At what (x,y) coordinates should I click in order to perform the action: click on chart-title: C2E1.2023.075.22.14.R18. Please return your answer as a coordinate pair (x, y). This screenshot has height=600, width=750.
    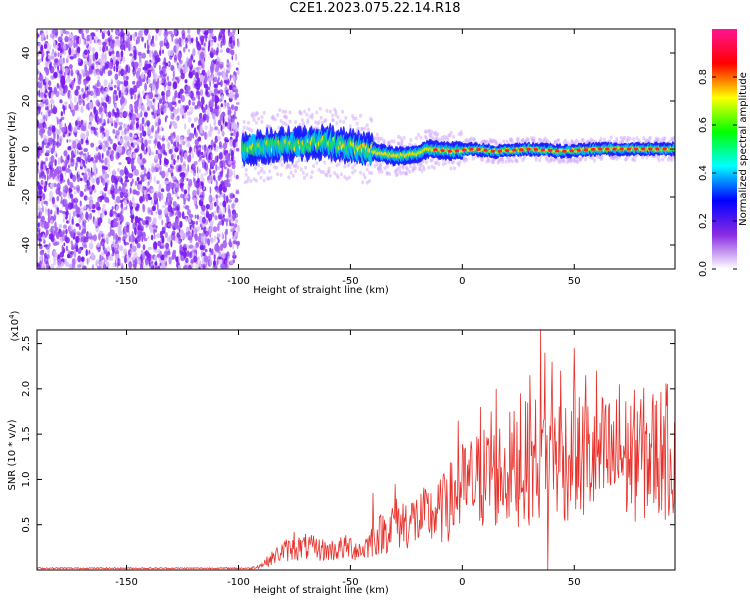
    Looking at the image, I should click on (375, 8).